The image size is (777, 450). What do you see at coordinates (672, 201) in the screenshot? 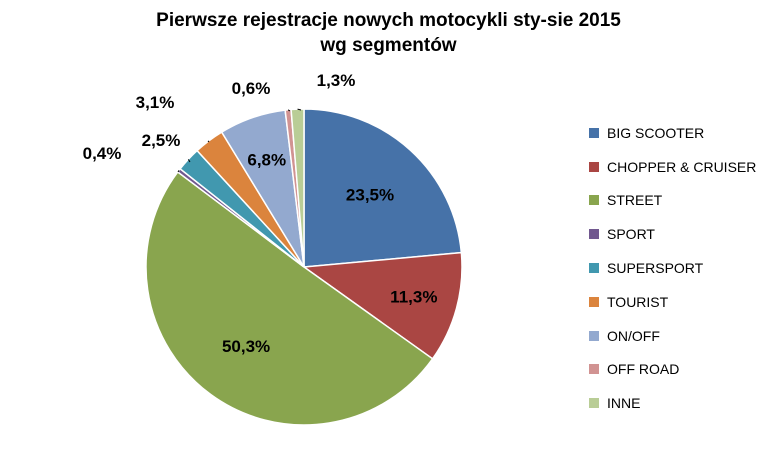
I see `legend-item-street: STREET` at bounding box center [672, 201].